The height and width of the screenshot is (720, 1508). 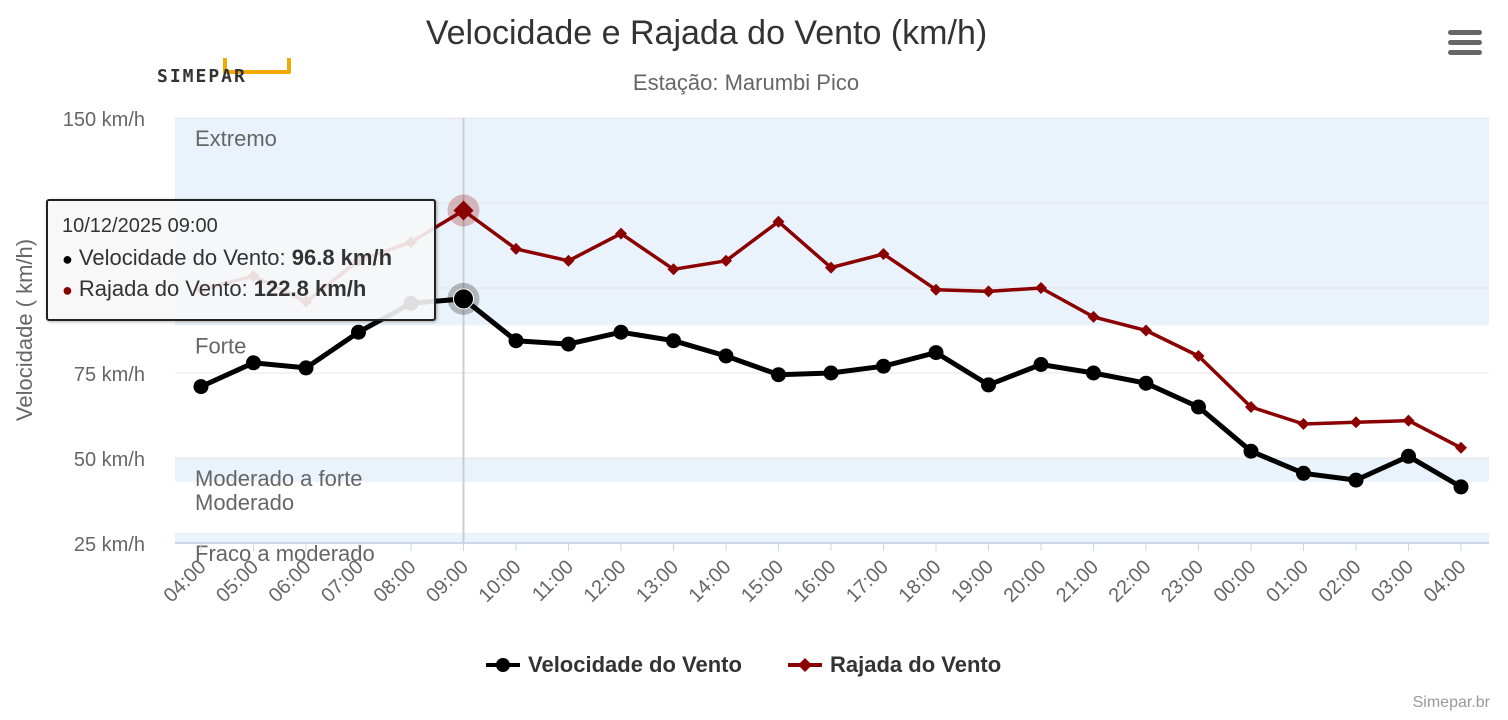 I want to click on x-tick-label: 10:00, so click(x=500, y=581).